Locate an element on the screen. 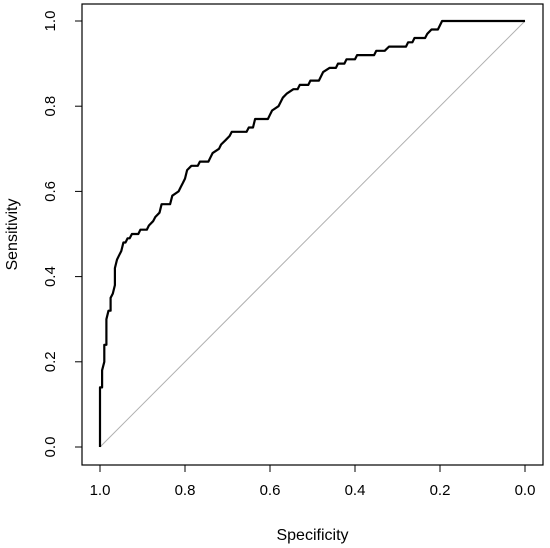  y-tick-label: 0.4 is located at coordinates (50, 276).